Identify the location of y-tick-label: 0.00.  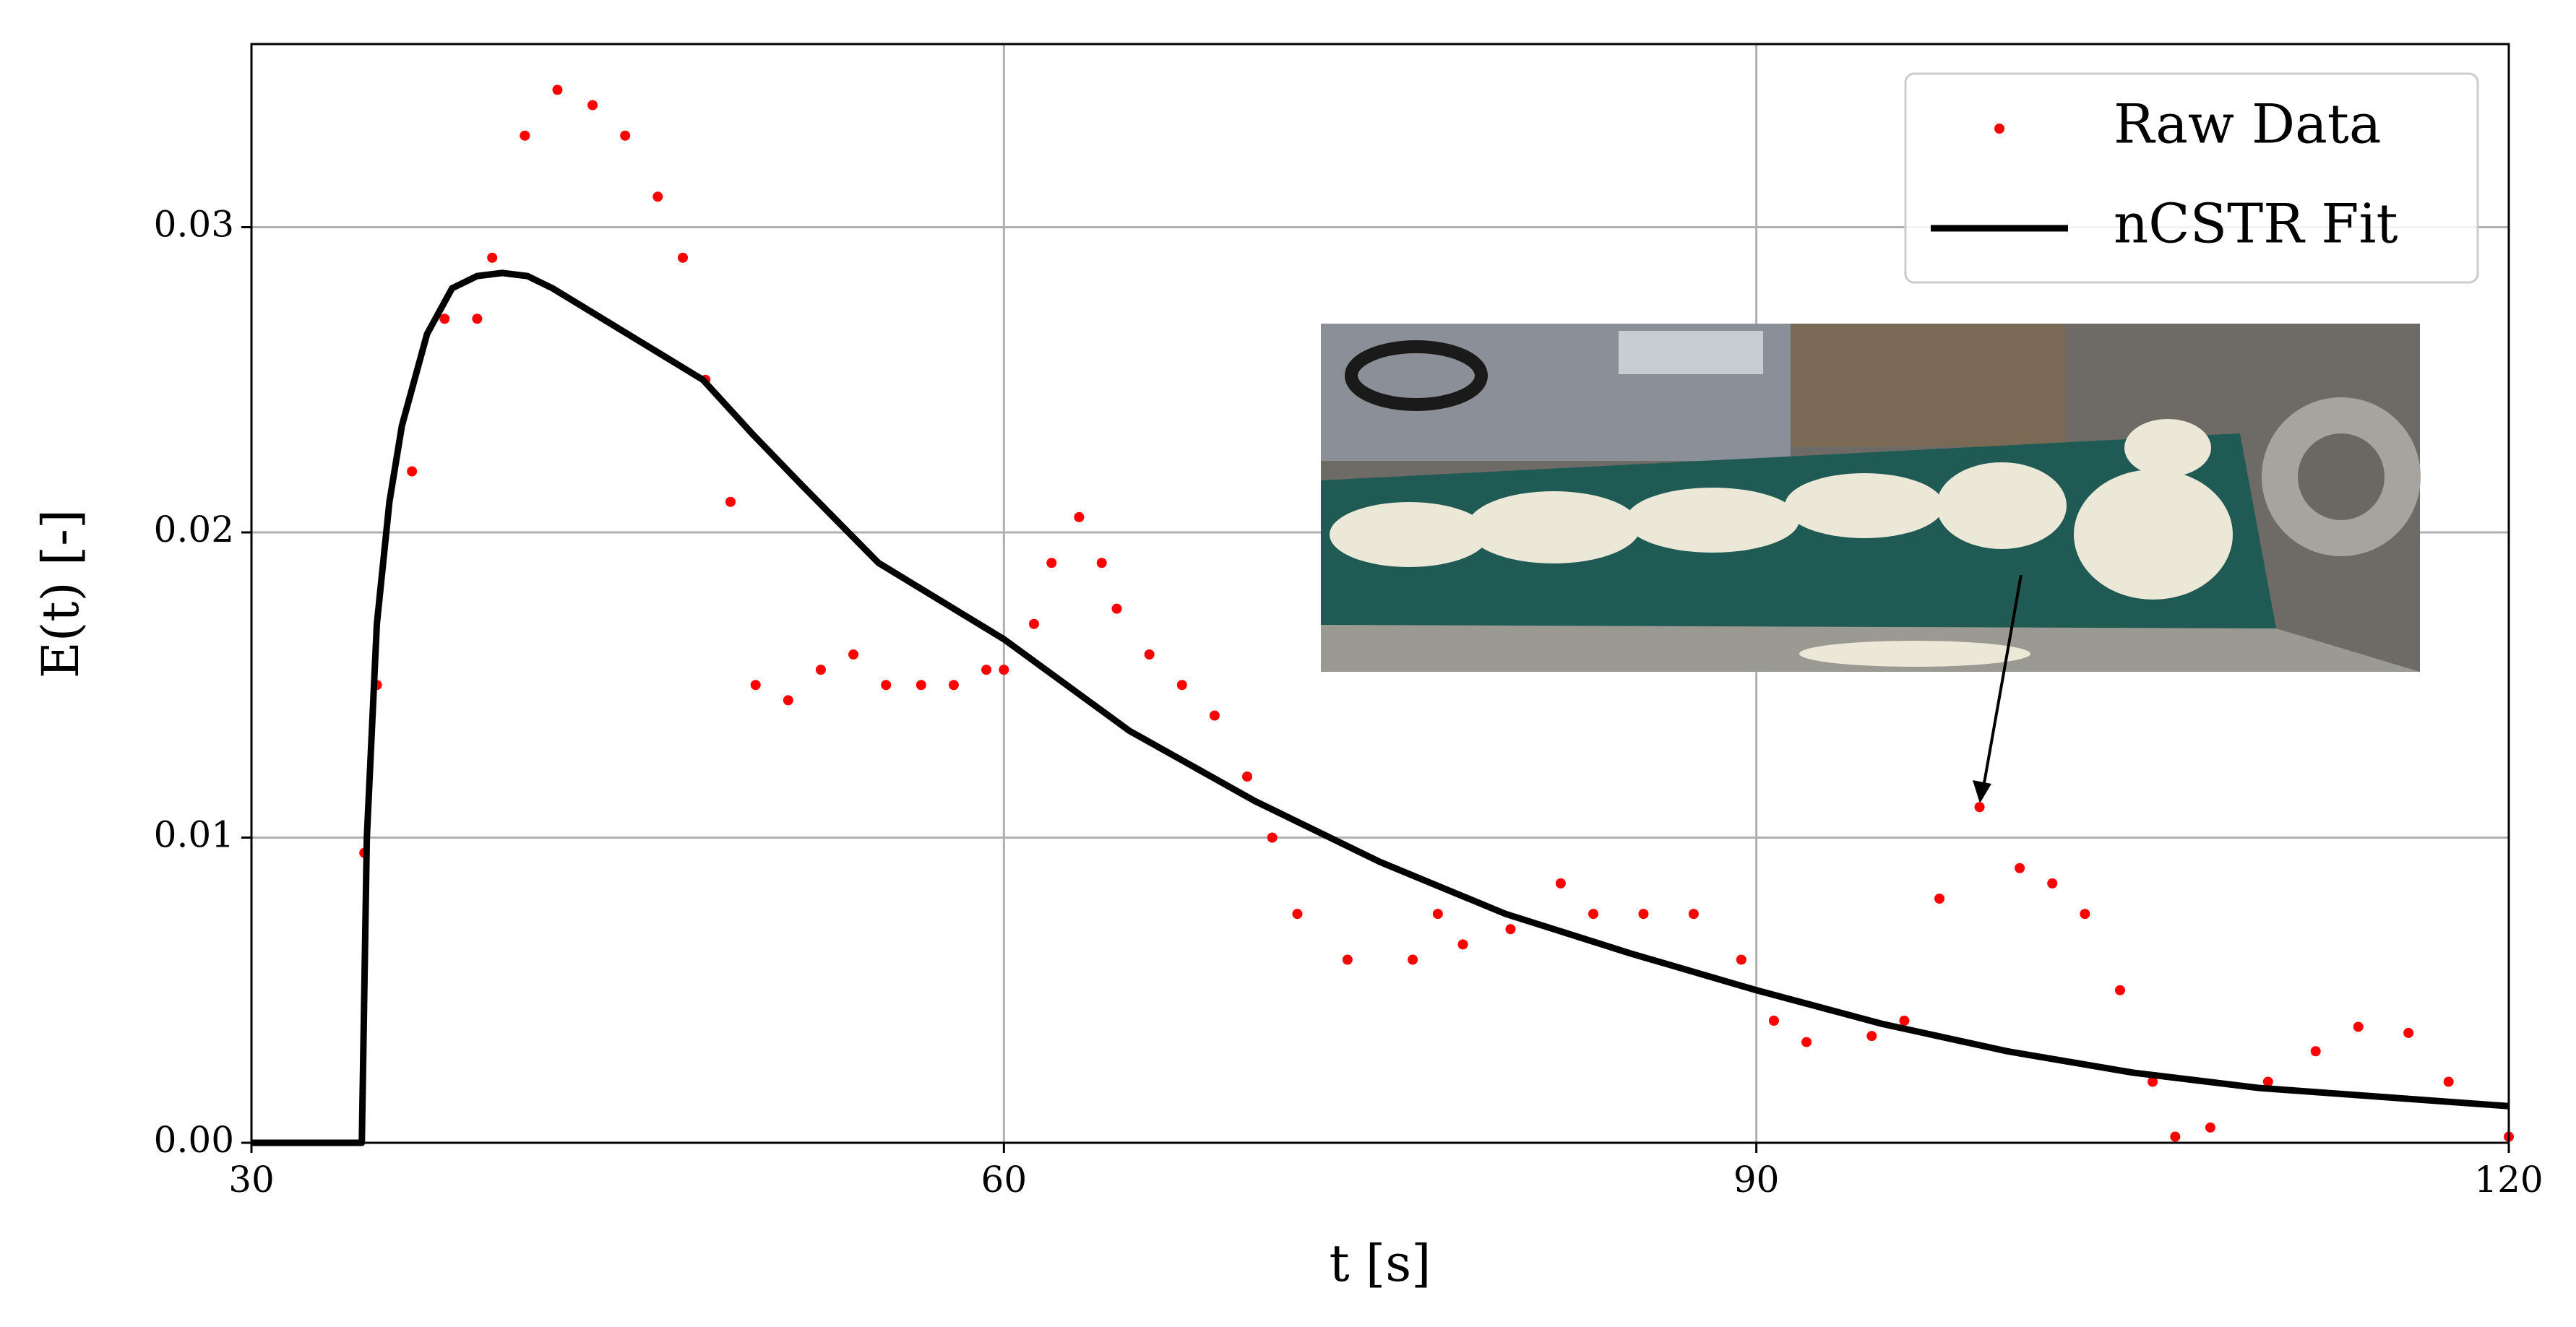
(194, 1140).